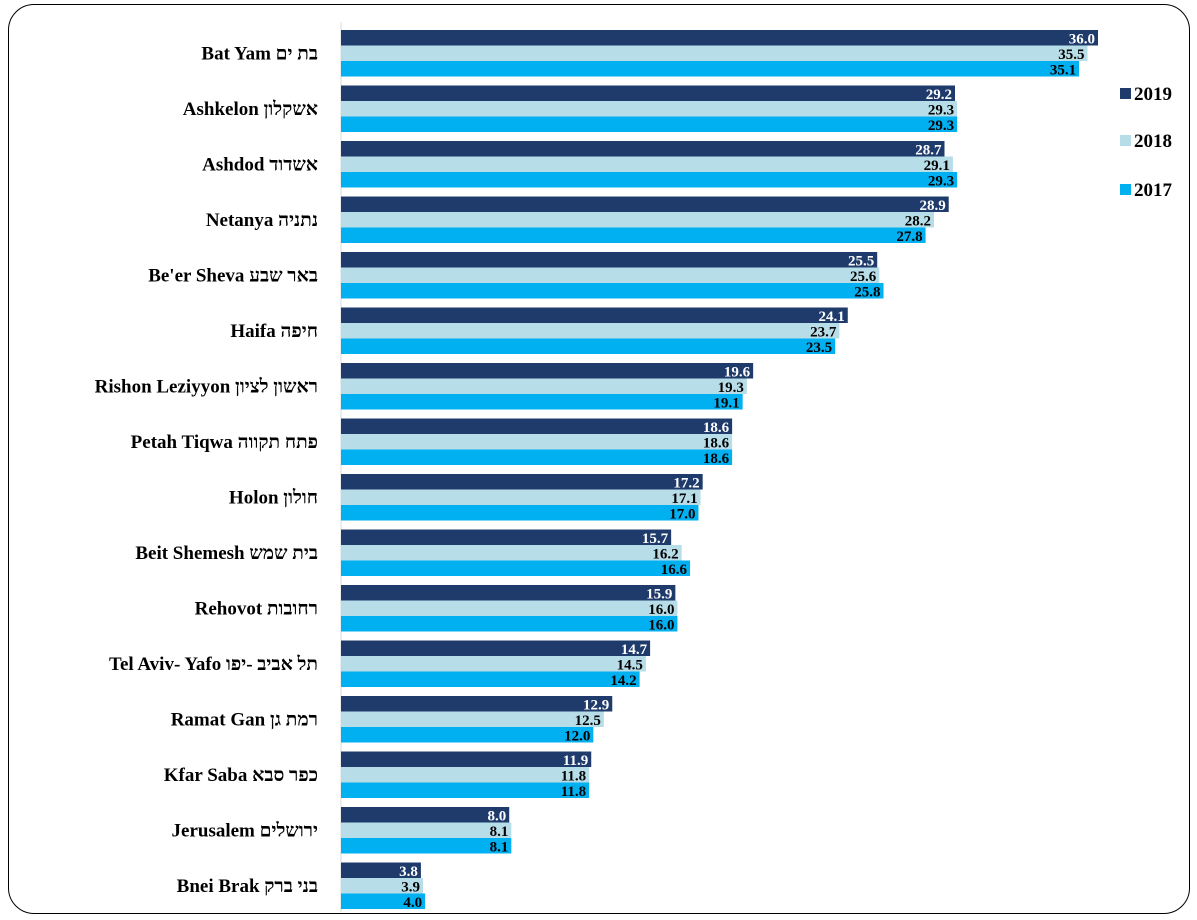 This screenshot has width=1197, height=920. I want to click on legend-label-2019: 2019, so click(1153, 94).